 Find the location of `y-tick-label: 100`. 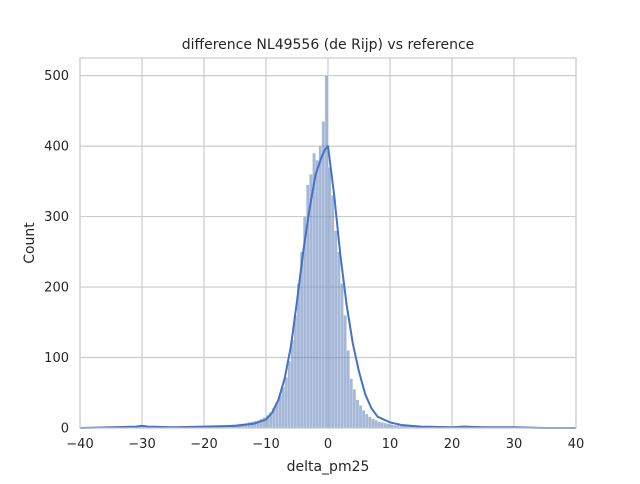

y-tick-label: 100 is located at coordinates (56, 358).